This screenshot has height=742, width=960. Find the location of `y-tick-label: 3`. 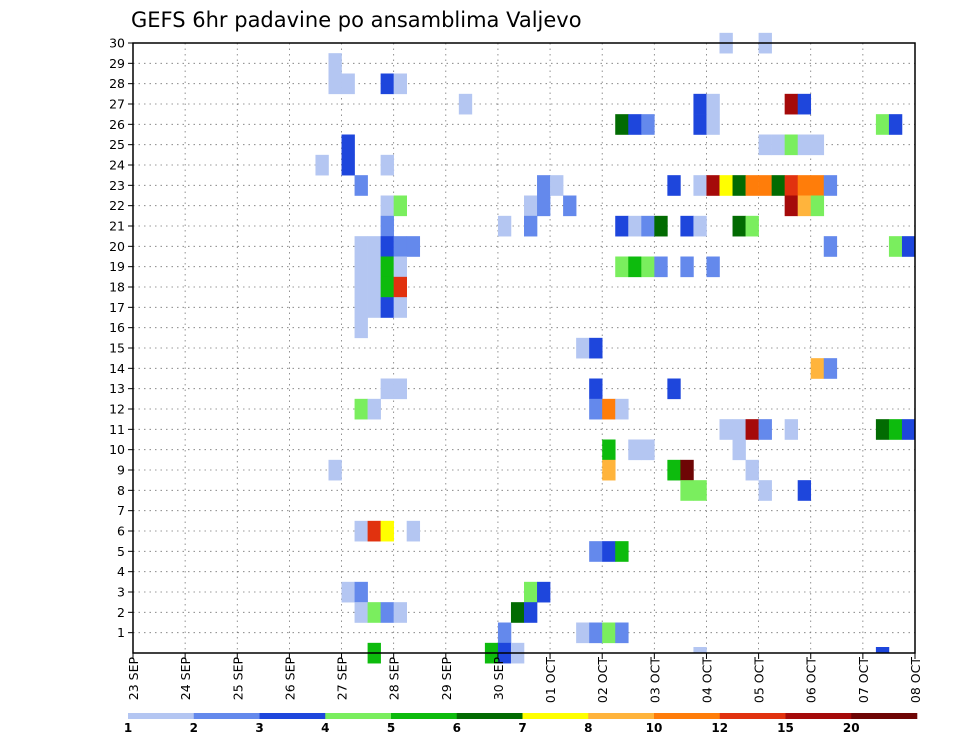

y-tick-label: 3 is located at coordinates (121, 592).